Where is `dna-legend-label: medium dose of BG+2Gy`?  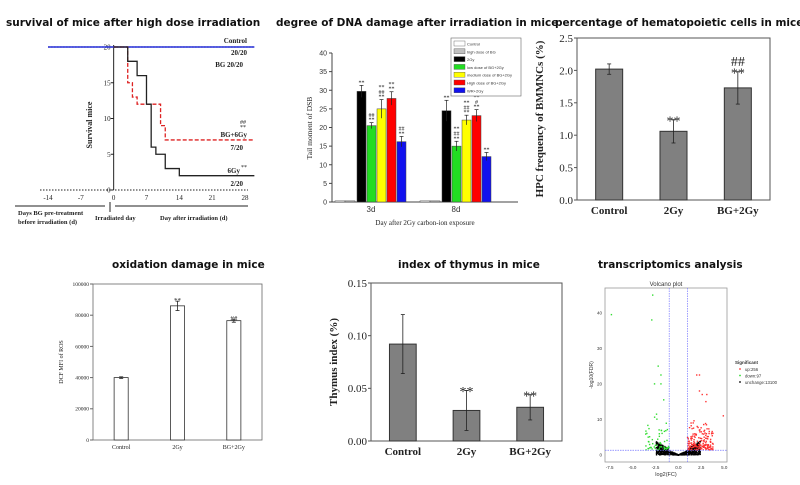 dna-legend-label: medium dose of BG+2Gy is located at coordinates (489, 75).